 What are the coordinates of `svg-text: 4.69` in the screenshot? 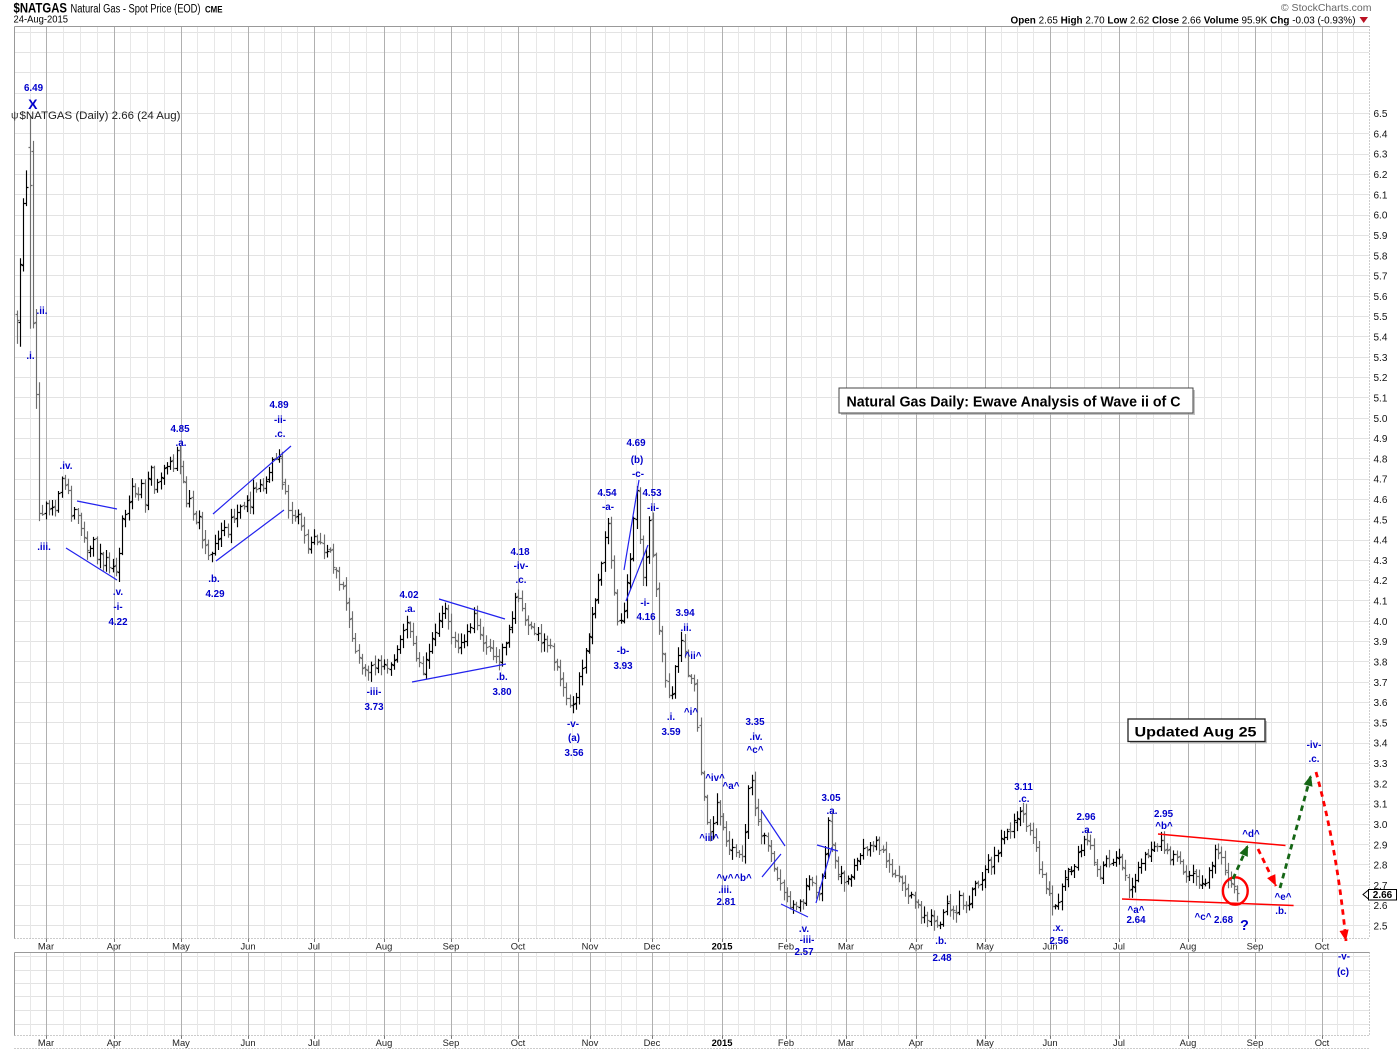 It's located at (636, 443).